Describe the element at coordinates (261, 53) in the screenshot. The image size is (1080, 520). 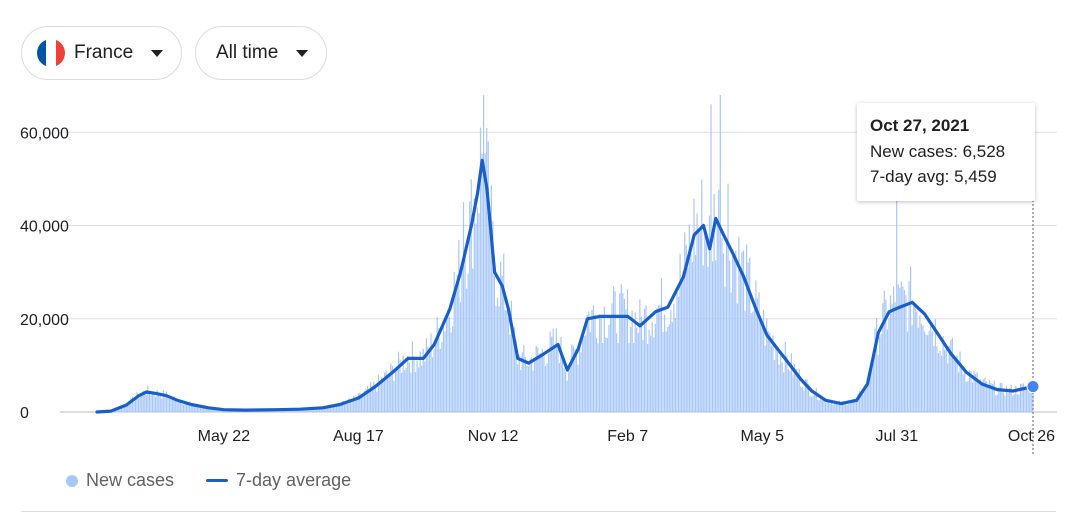
I see `period-selector: All time` at that location.